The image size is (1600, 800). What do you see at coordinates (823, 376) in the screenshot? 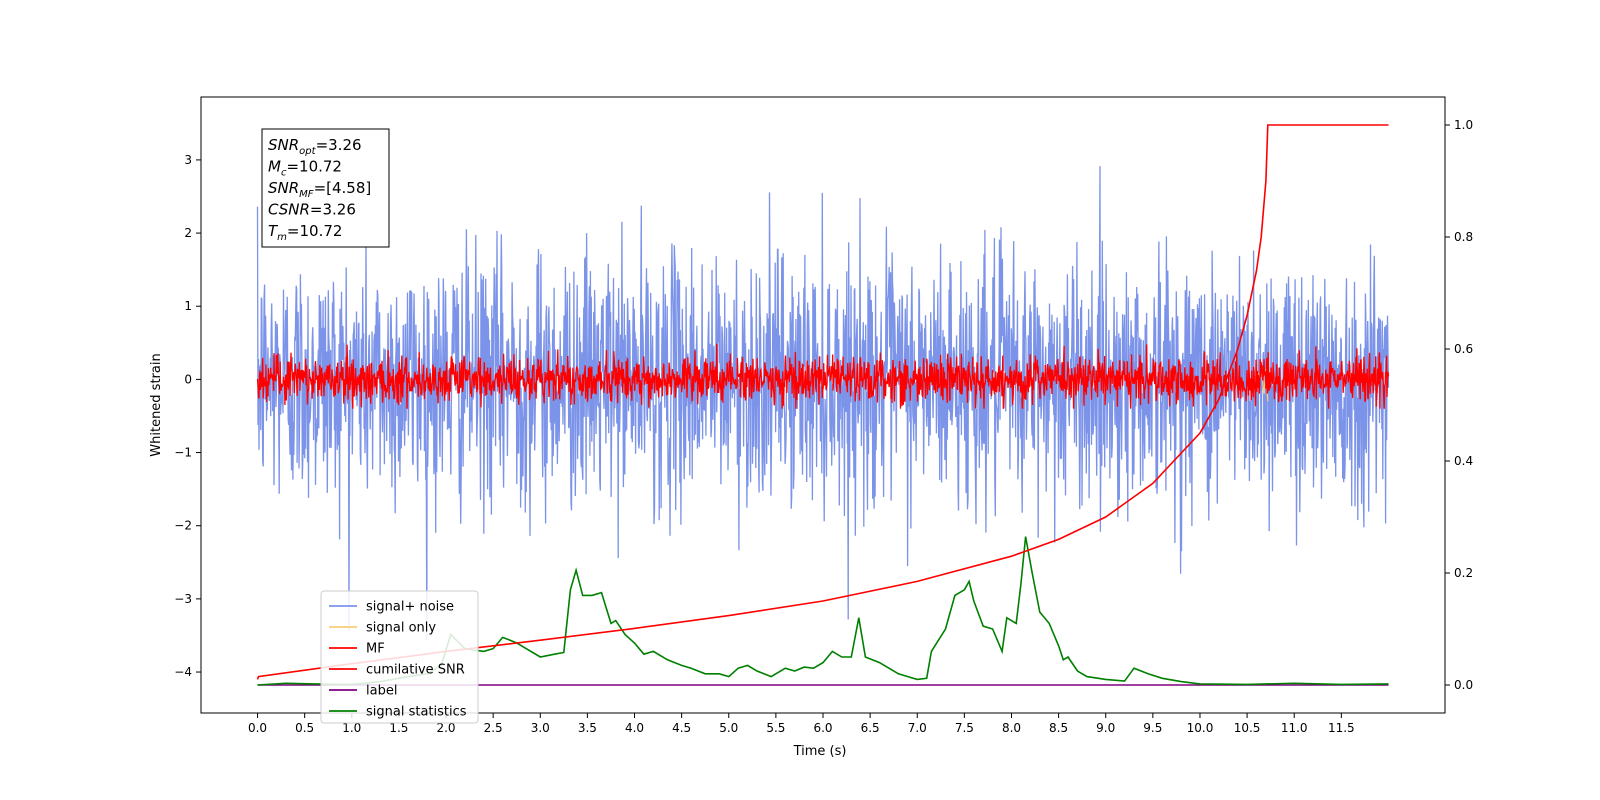
I see `series-mf` at bounding box center [823, 376].